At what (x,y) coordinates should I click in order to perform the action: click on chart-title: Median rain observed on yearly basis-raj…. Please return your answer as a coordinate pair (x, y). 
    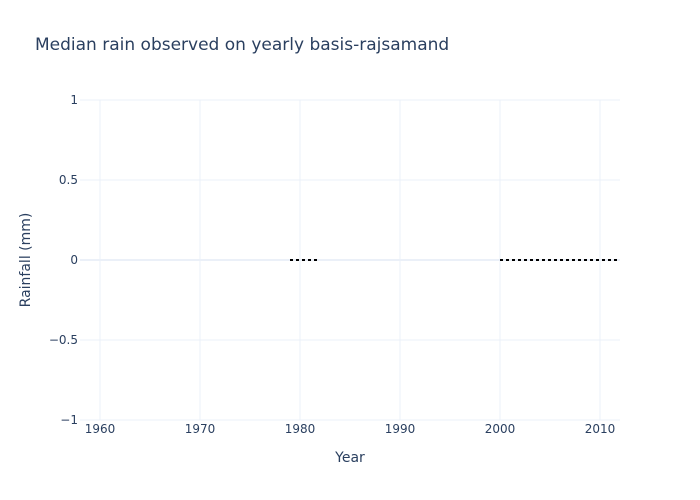
    Looking at the image, I should click on (242, 45).